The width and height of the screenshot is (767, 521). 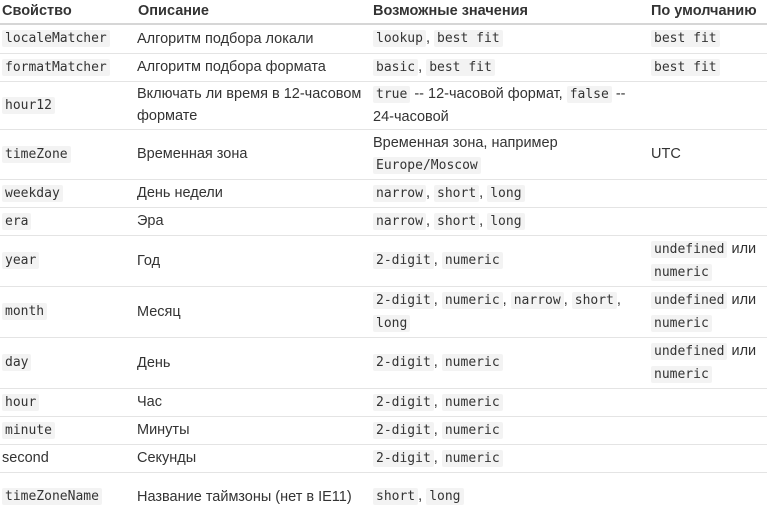 I want to click on property-name: second, so click(x=25, y=458).